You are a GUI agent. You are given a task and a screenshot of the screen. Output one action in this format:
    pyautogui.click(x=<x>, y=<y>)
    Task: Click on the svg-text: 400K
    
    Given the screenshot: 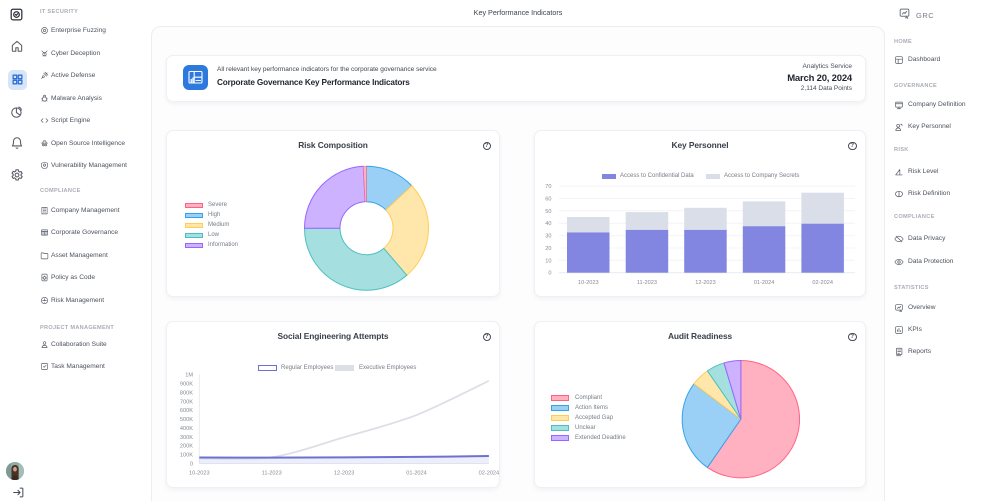 What is the action you would take?
    pyautogui.click(x=186, y=429)
    